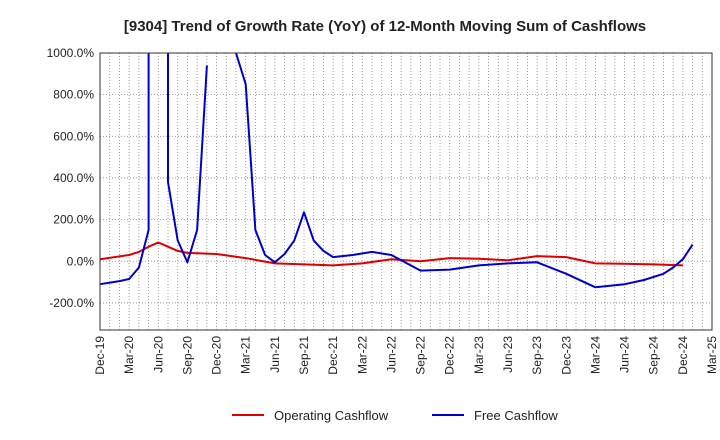 This screenshot has height=440, width=720. What do you see at coordinates (333, 355) in the screenshot?
I see `x-tick-label: Dec-21` at bounding box center [333, 355].